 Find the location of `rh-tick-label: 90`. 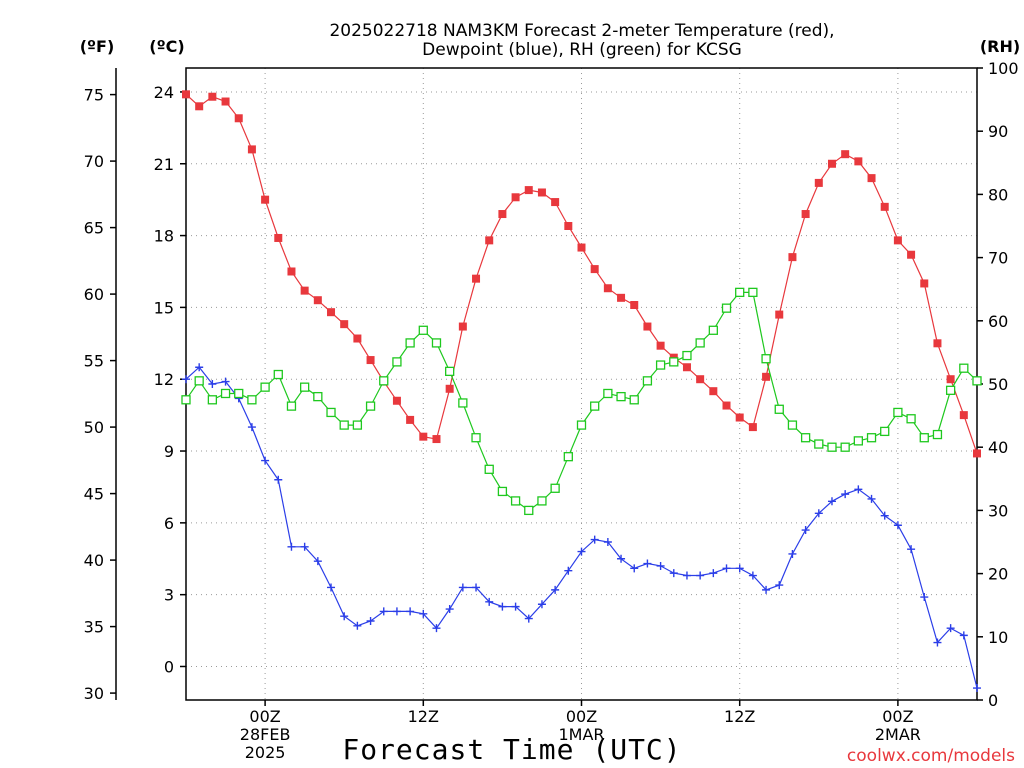

rh-tick-label: 90 is located at coordinates (998, 131).